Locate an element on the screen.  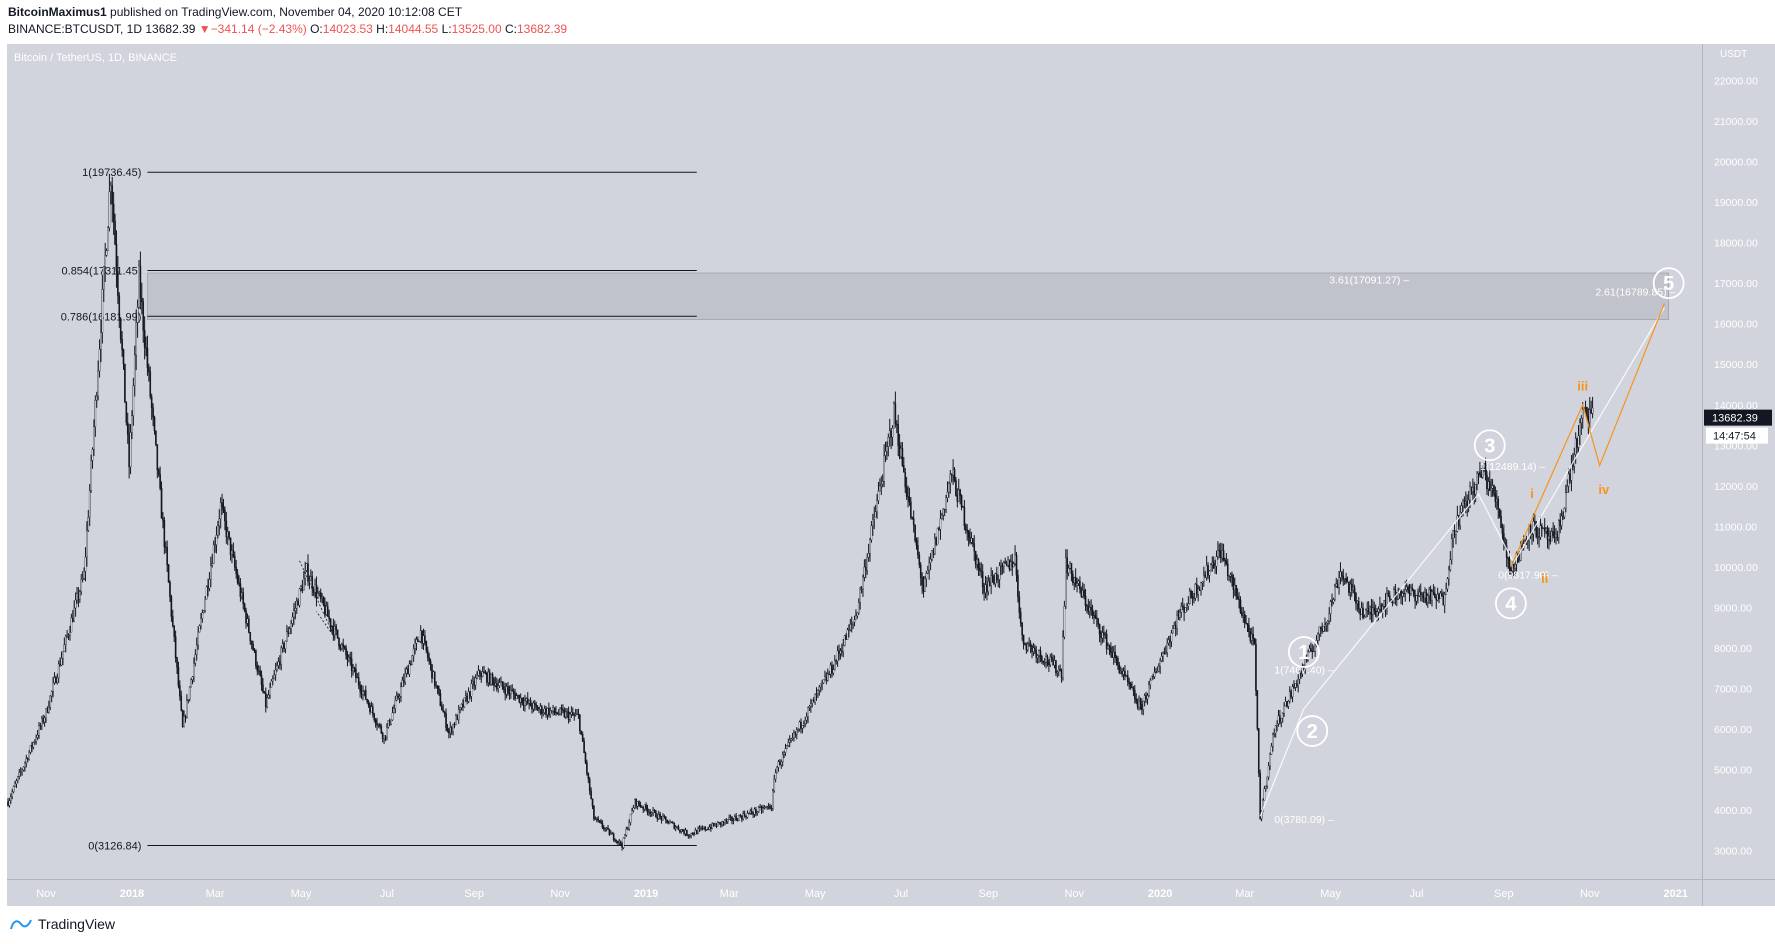
time-axis is located at coordinates (854, 893).